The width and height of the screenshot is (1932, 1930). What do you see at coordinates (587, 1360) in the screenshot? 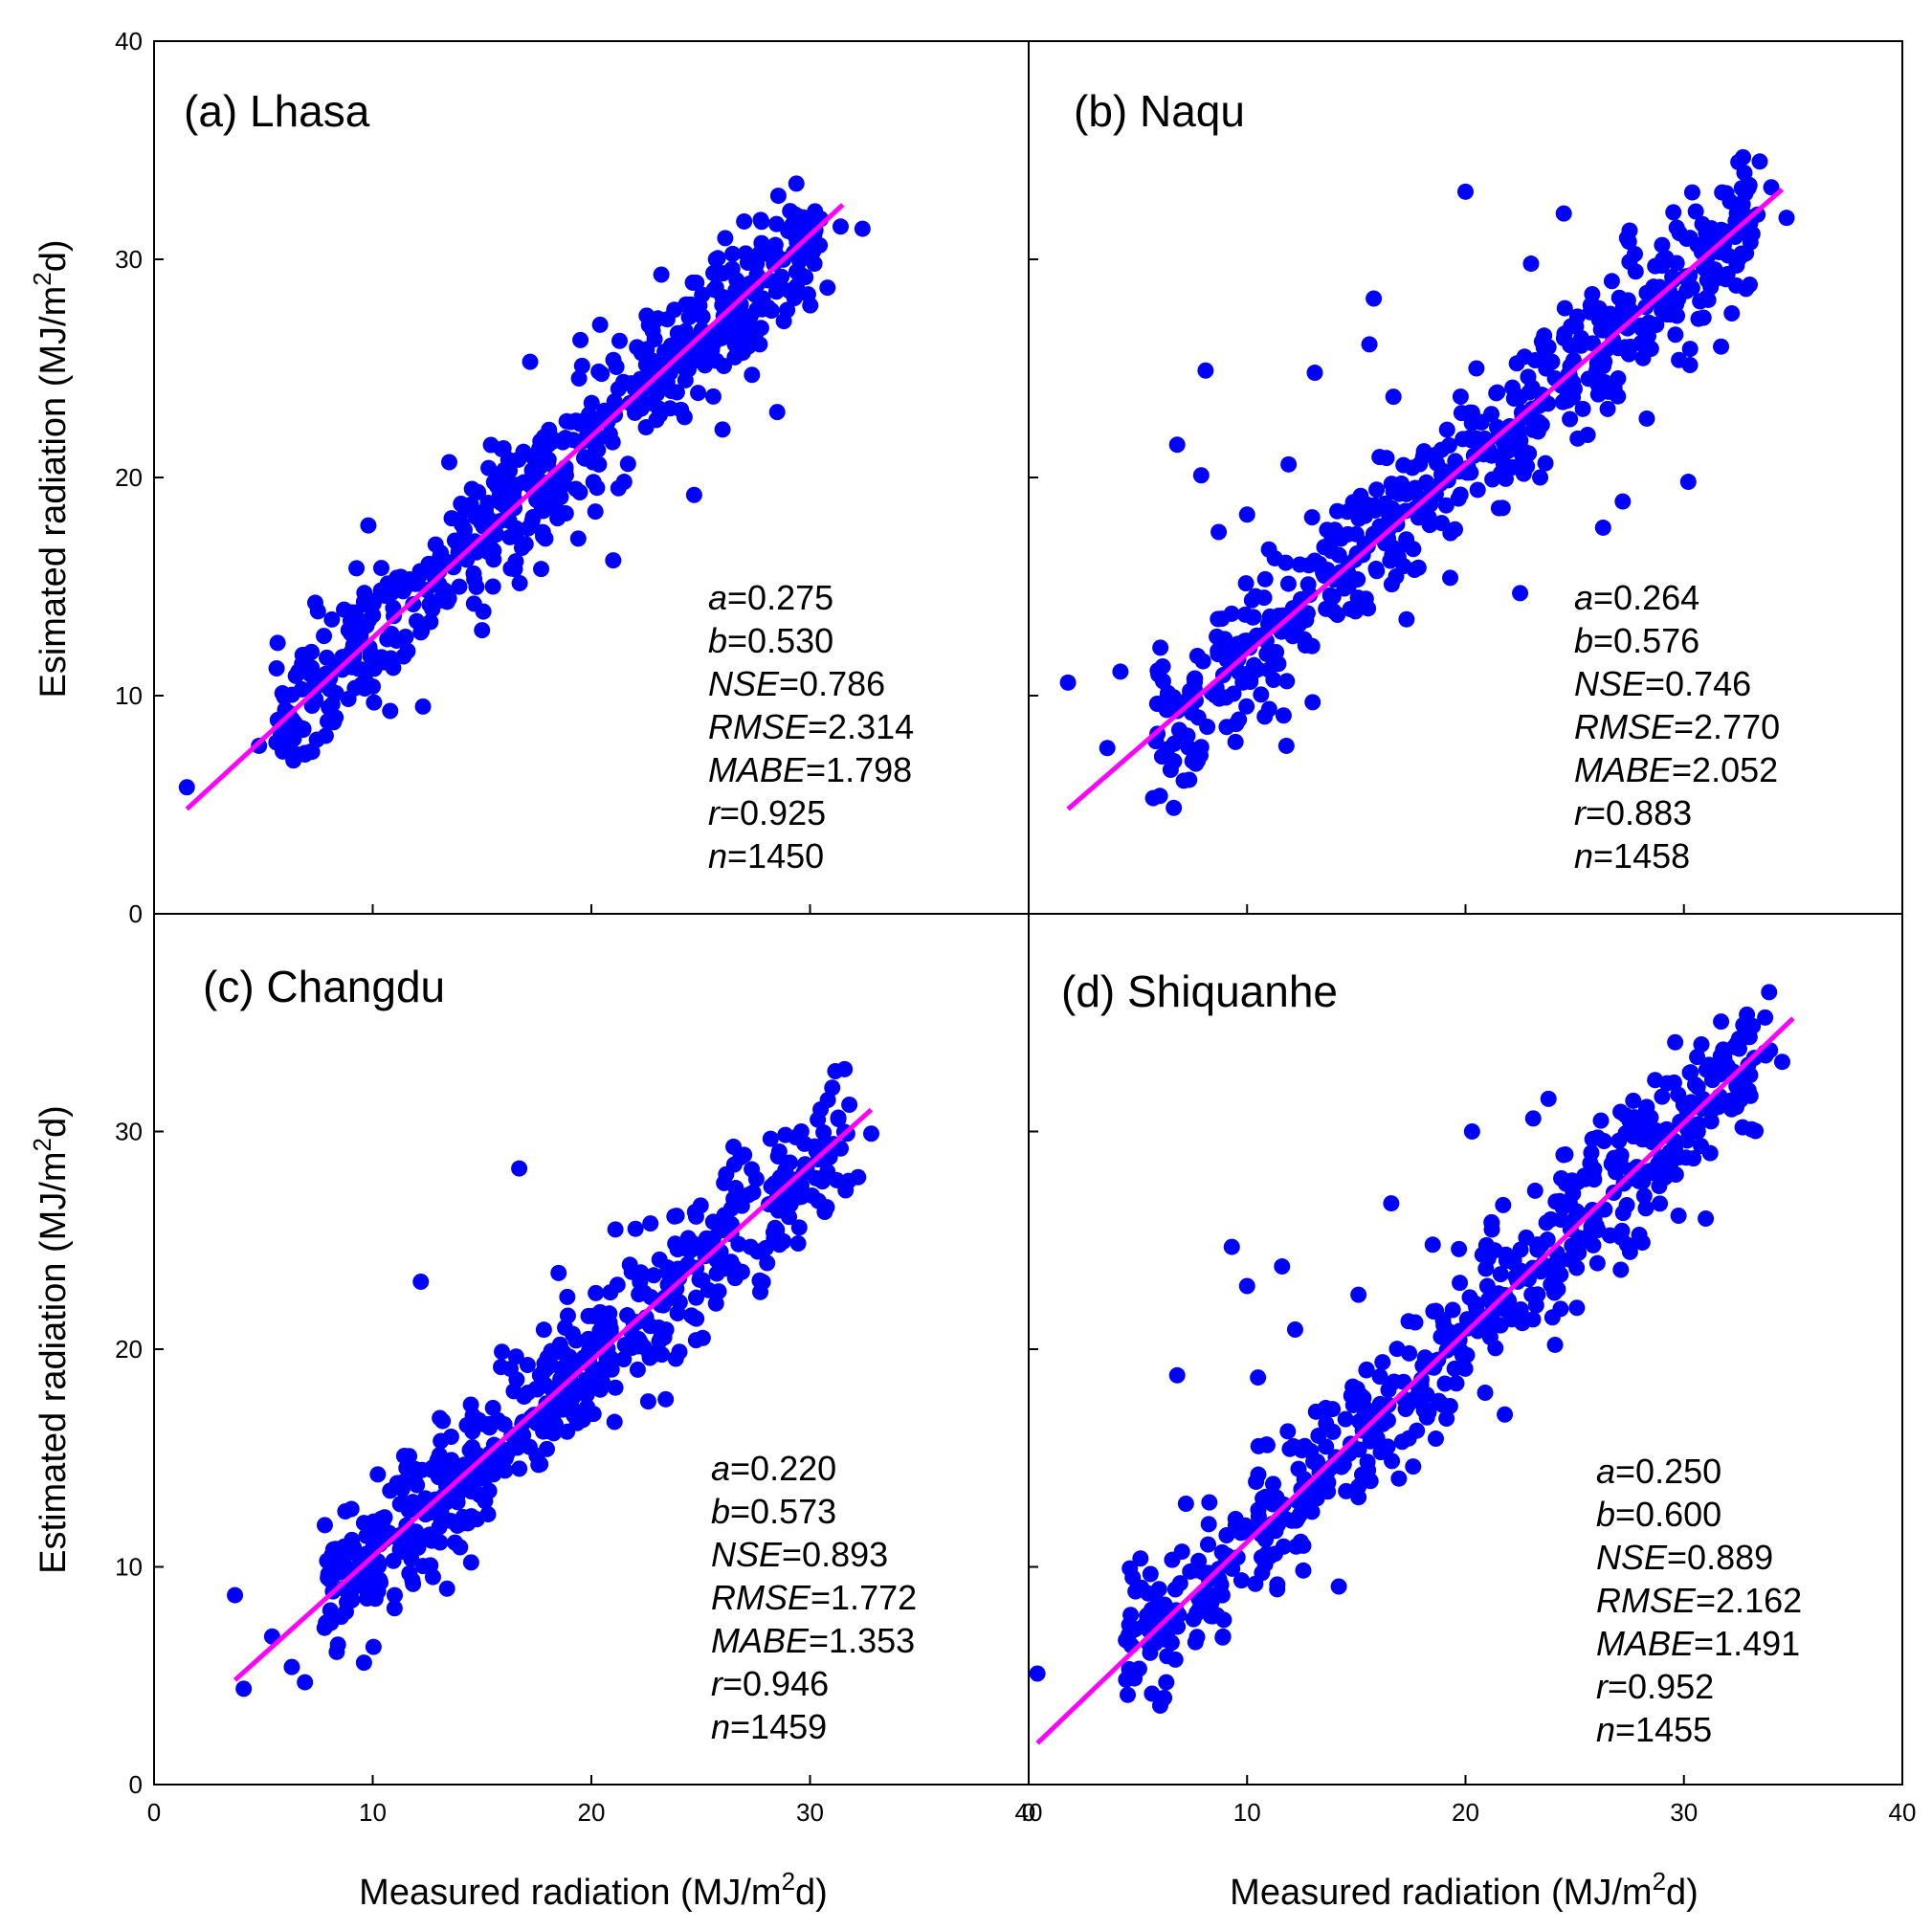
I see `scatter-core` at bounding box center [587, 1360].